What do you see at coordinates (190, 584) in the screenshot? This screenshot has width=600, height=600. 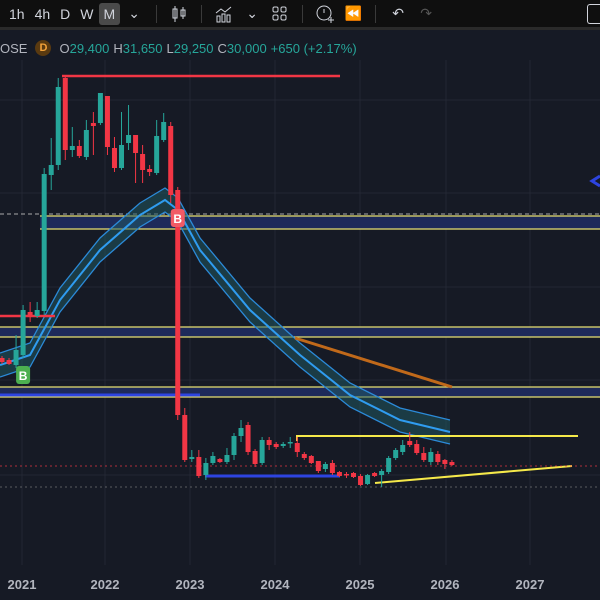 I see `x-tick-label: 2023` at bounding box center [190, 584].